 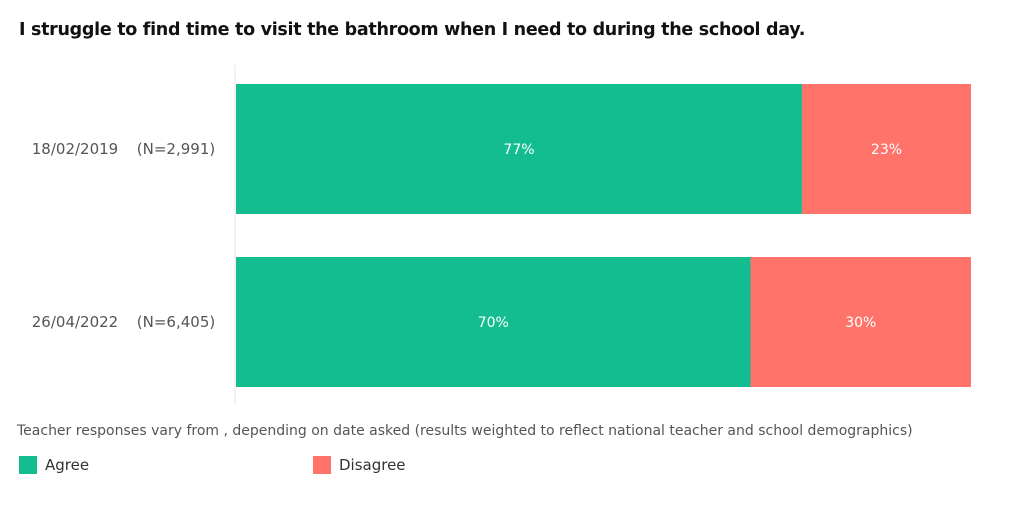 I want to click on data-label: 23%, so click(x=886, y=150).